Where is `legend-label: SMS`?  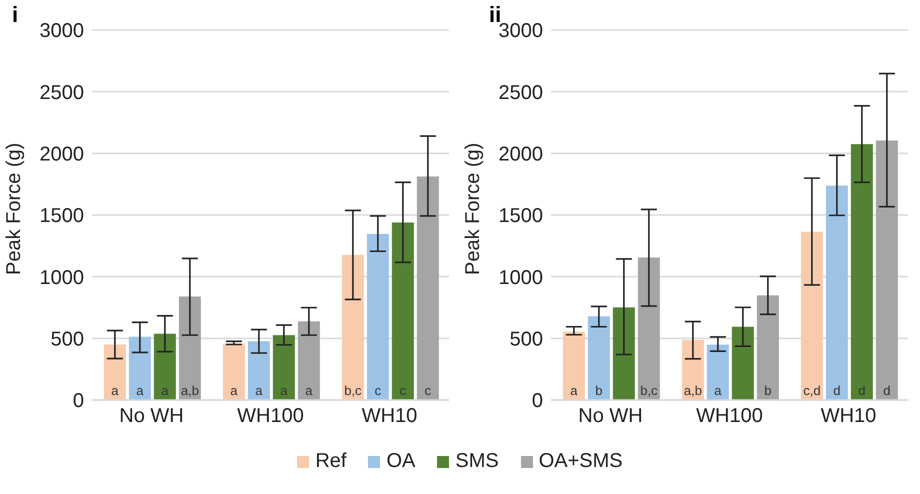
legend-label: SMS is located at coordinates (476, 461).